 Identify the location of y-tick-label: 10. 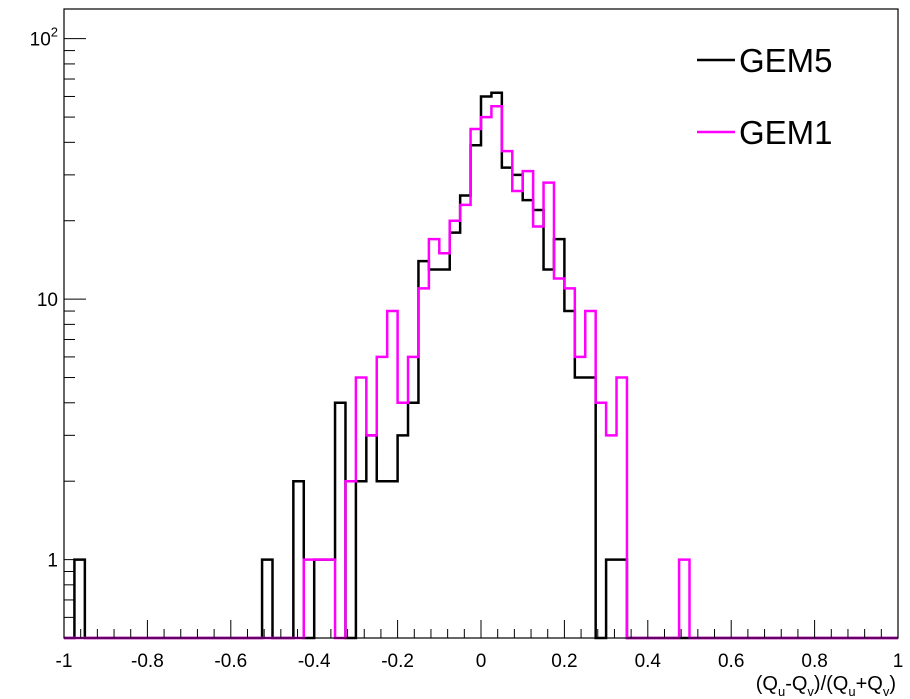
(47, 300).